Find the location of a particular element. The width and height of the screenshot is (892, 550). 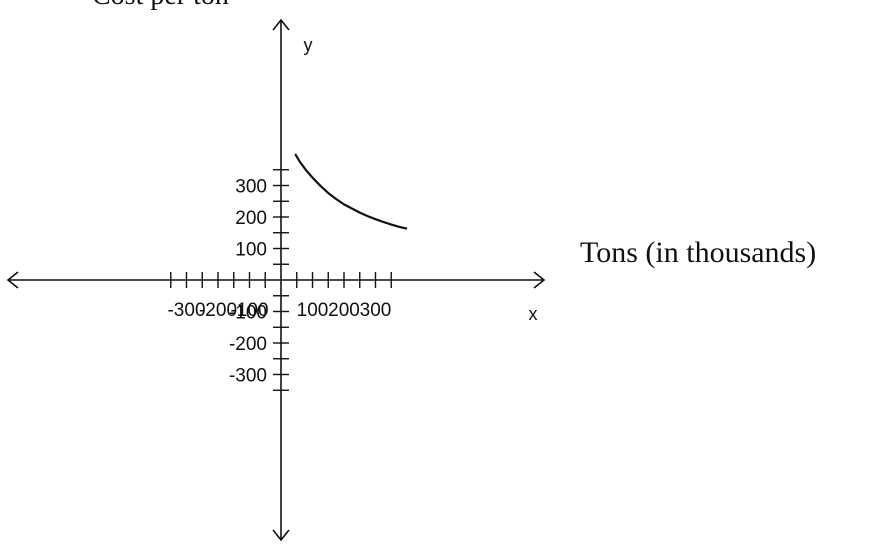

curve-group is located at coordinates (351, 191).